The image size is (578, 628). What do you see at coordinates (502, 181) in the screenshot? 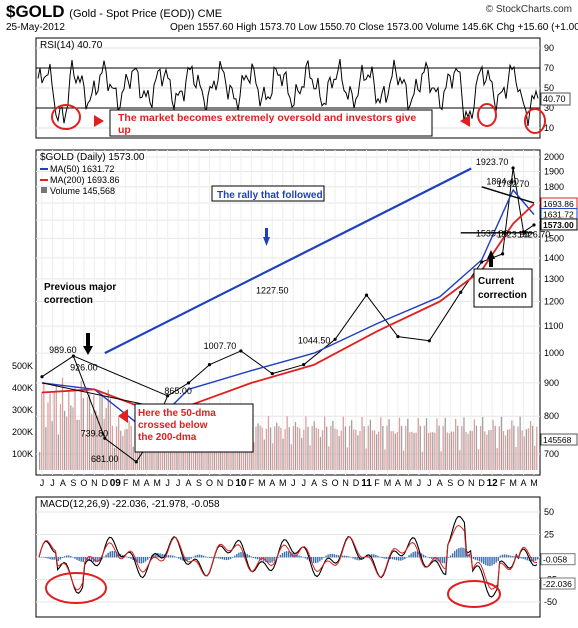
I see `price-label: 1804.40` at bounding box center [502, 181].